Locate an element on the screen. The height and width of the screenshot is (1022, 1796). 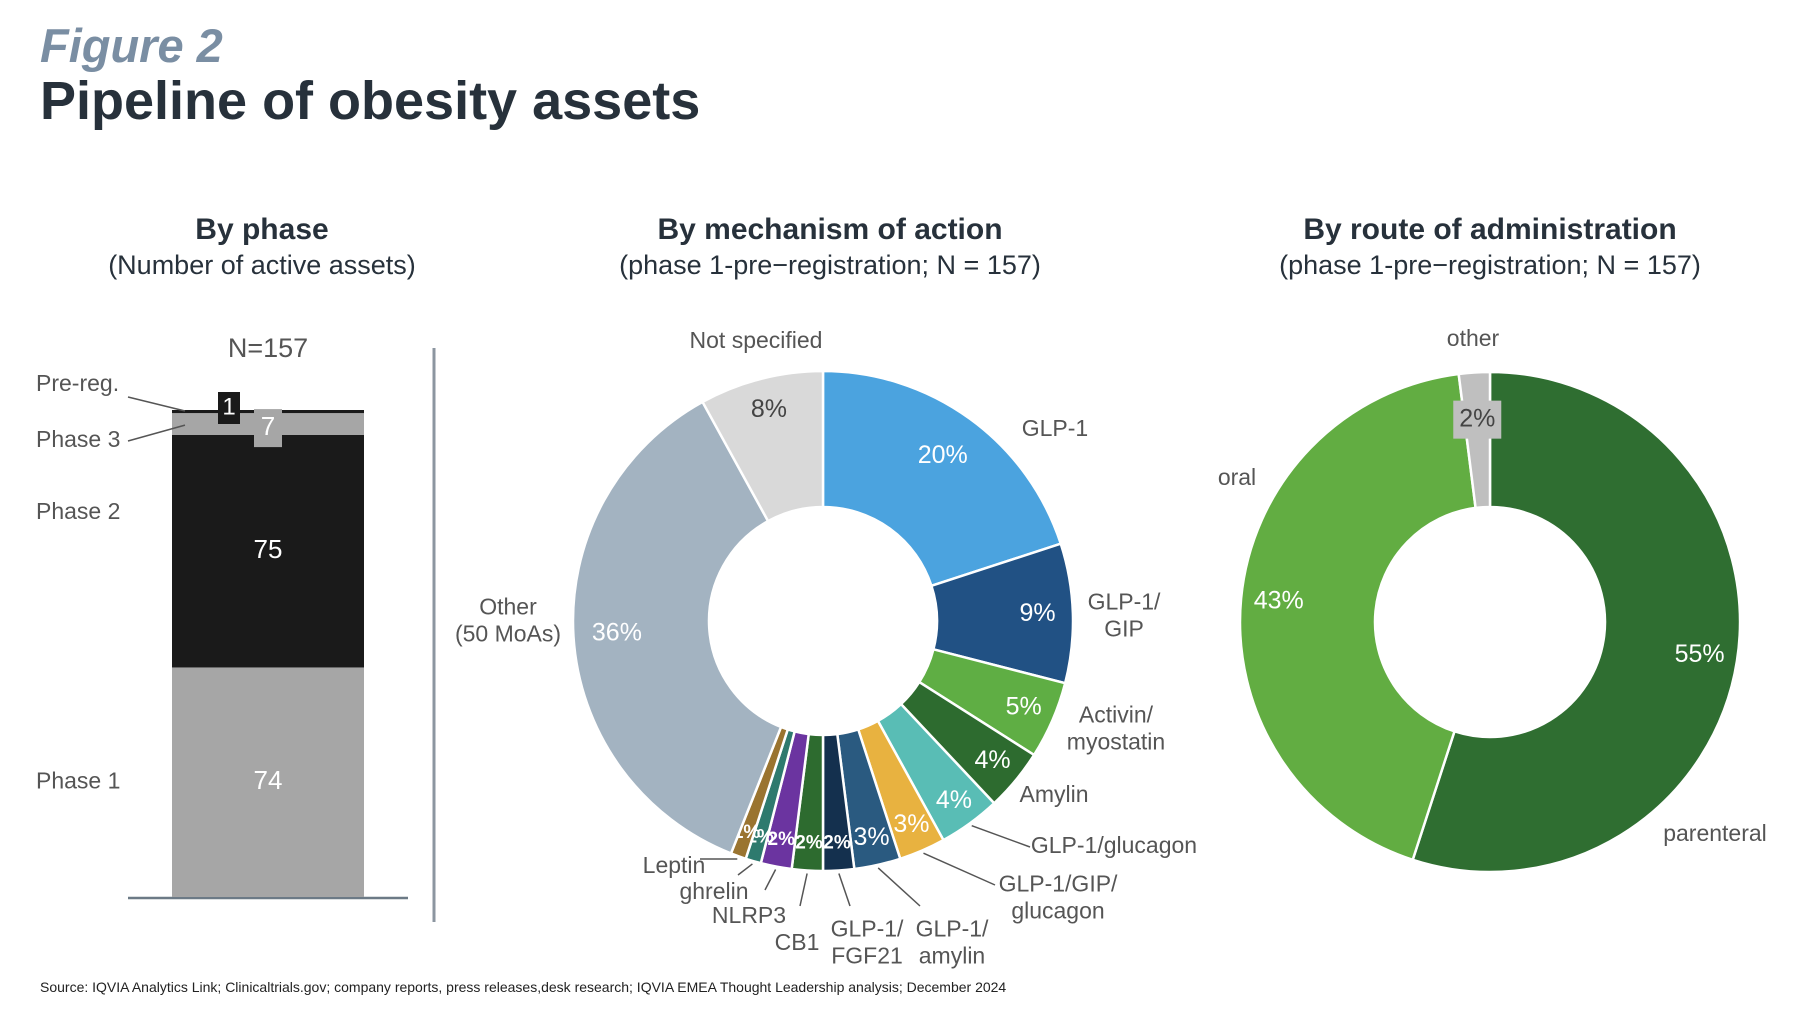
moa-pct-not-specified: 8% is located at coordinates (769, 409).